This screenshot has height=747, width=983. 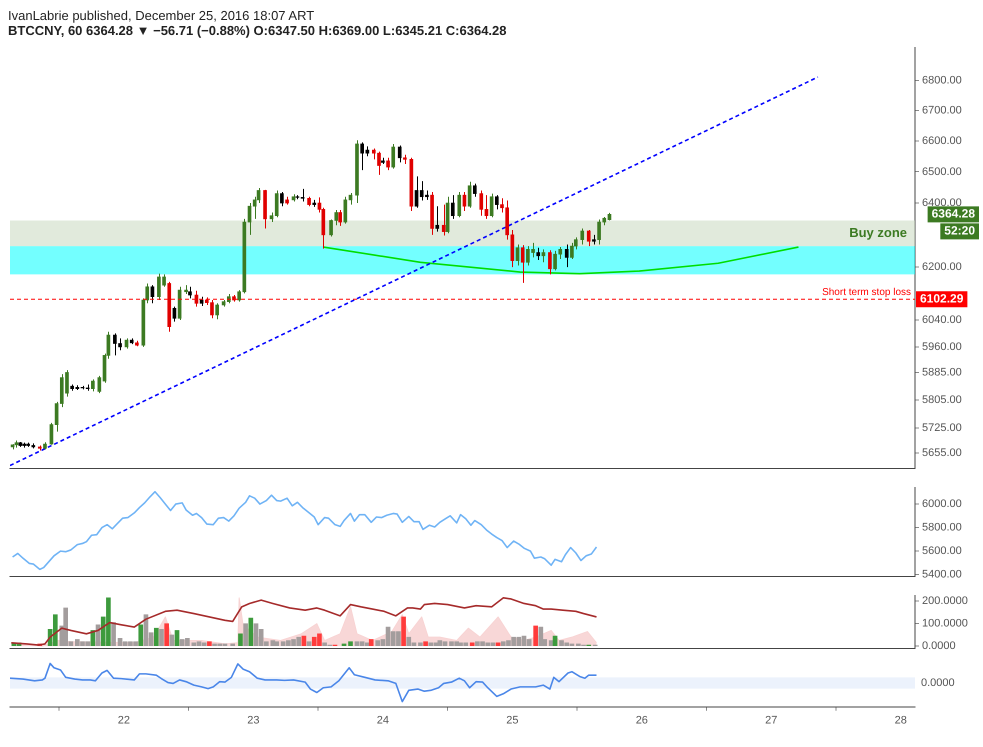 I want to click on y-tick-label: 6400.00, so click(x=942, y=203).